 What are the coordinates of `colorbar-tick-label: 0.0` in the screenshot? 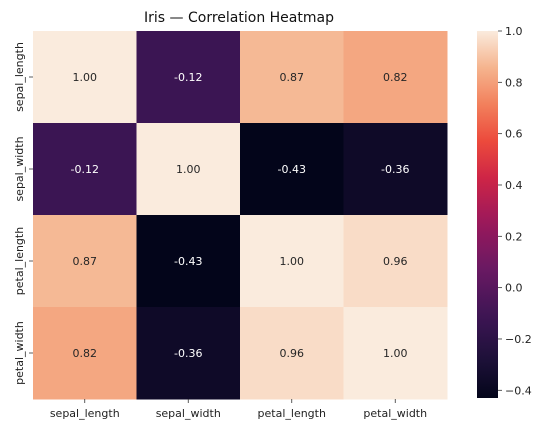 It's located at (514, 288).